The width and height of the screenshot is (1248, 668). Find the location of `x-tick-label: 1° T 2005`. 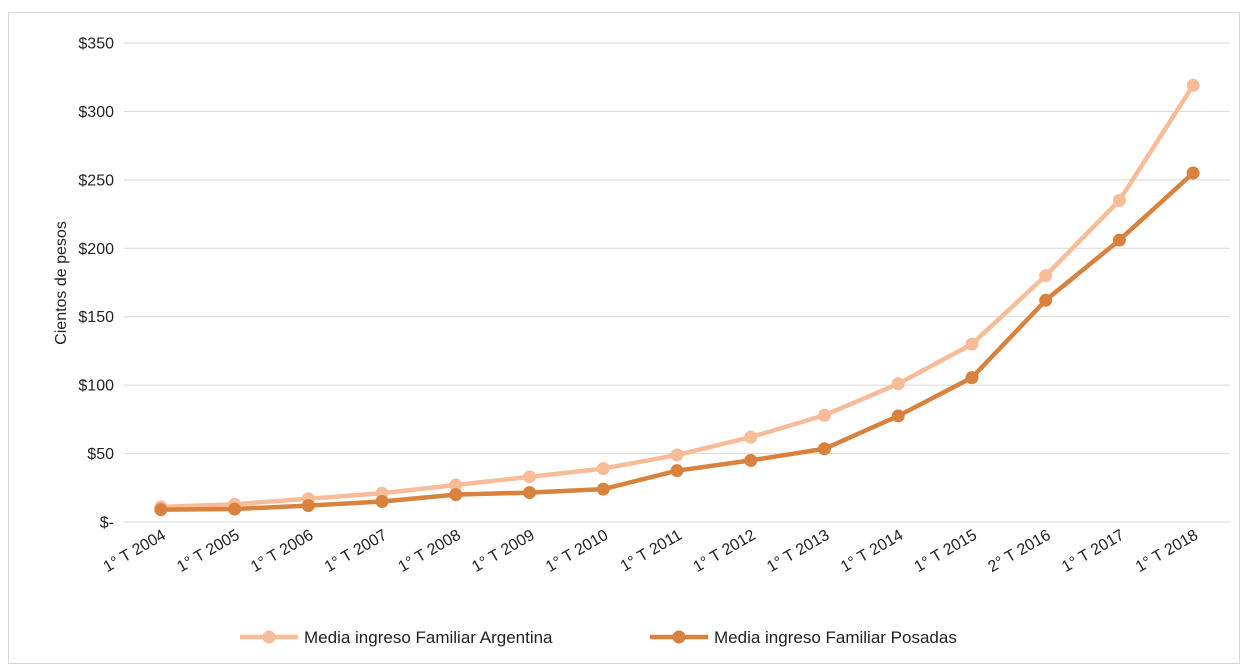

x-tick-label: 1° T 2005 is located at coordinates (208, 551).